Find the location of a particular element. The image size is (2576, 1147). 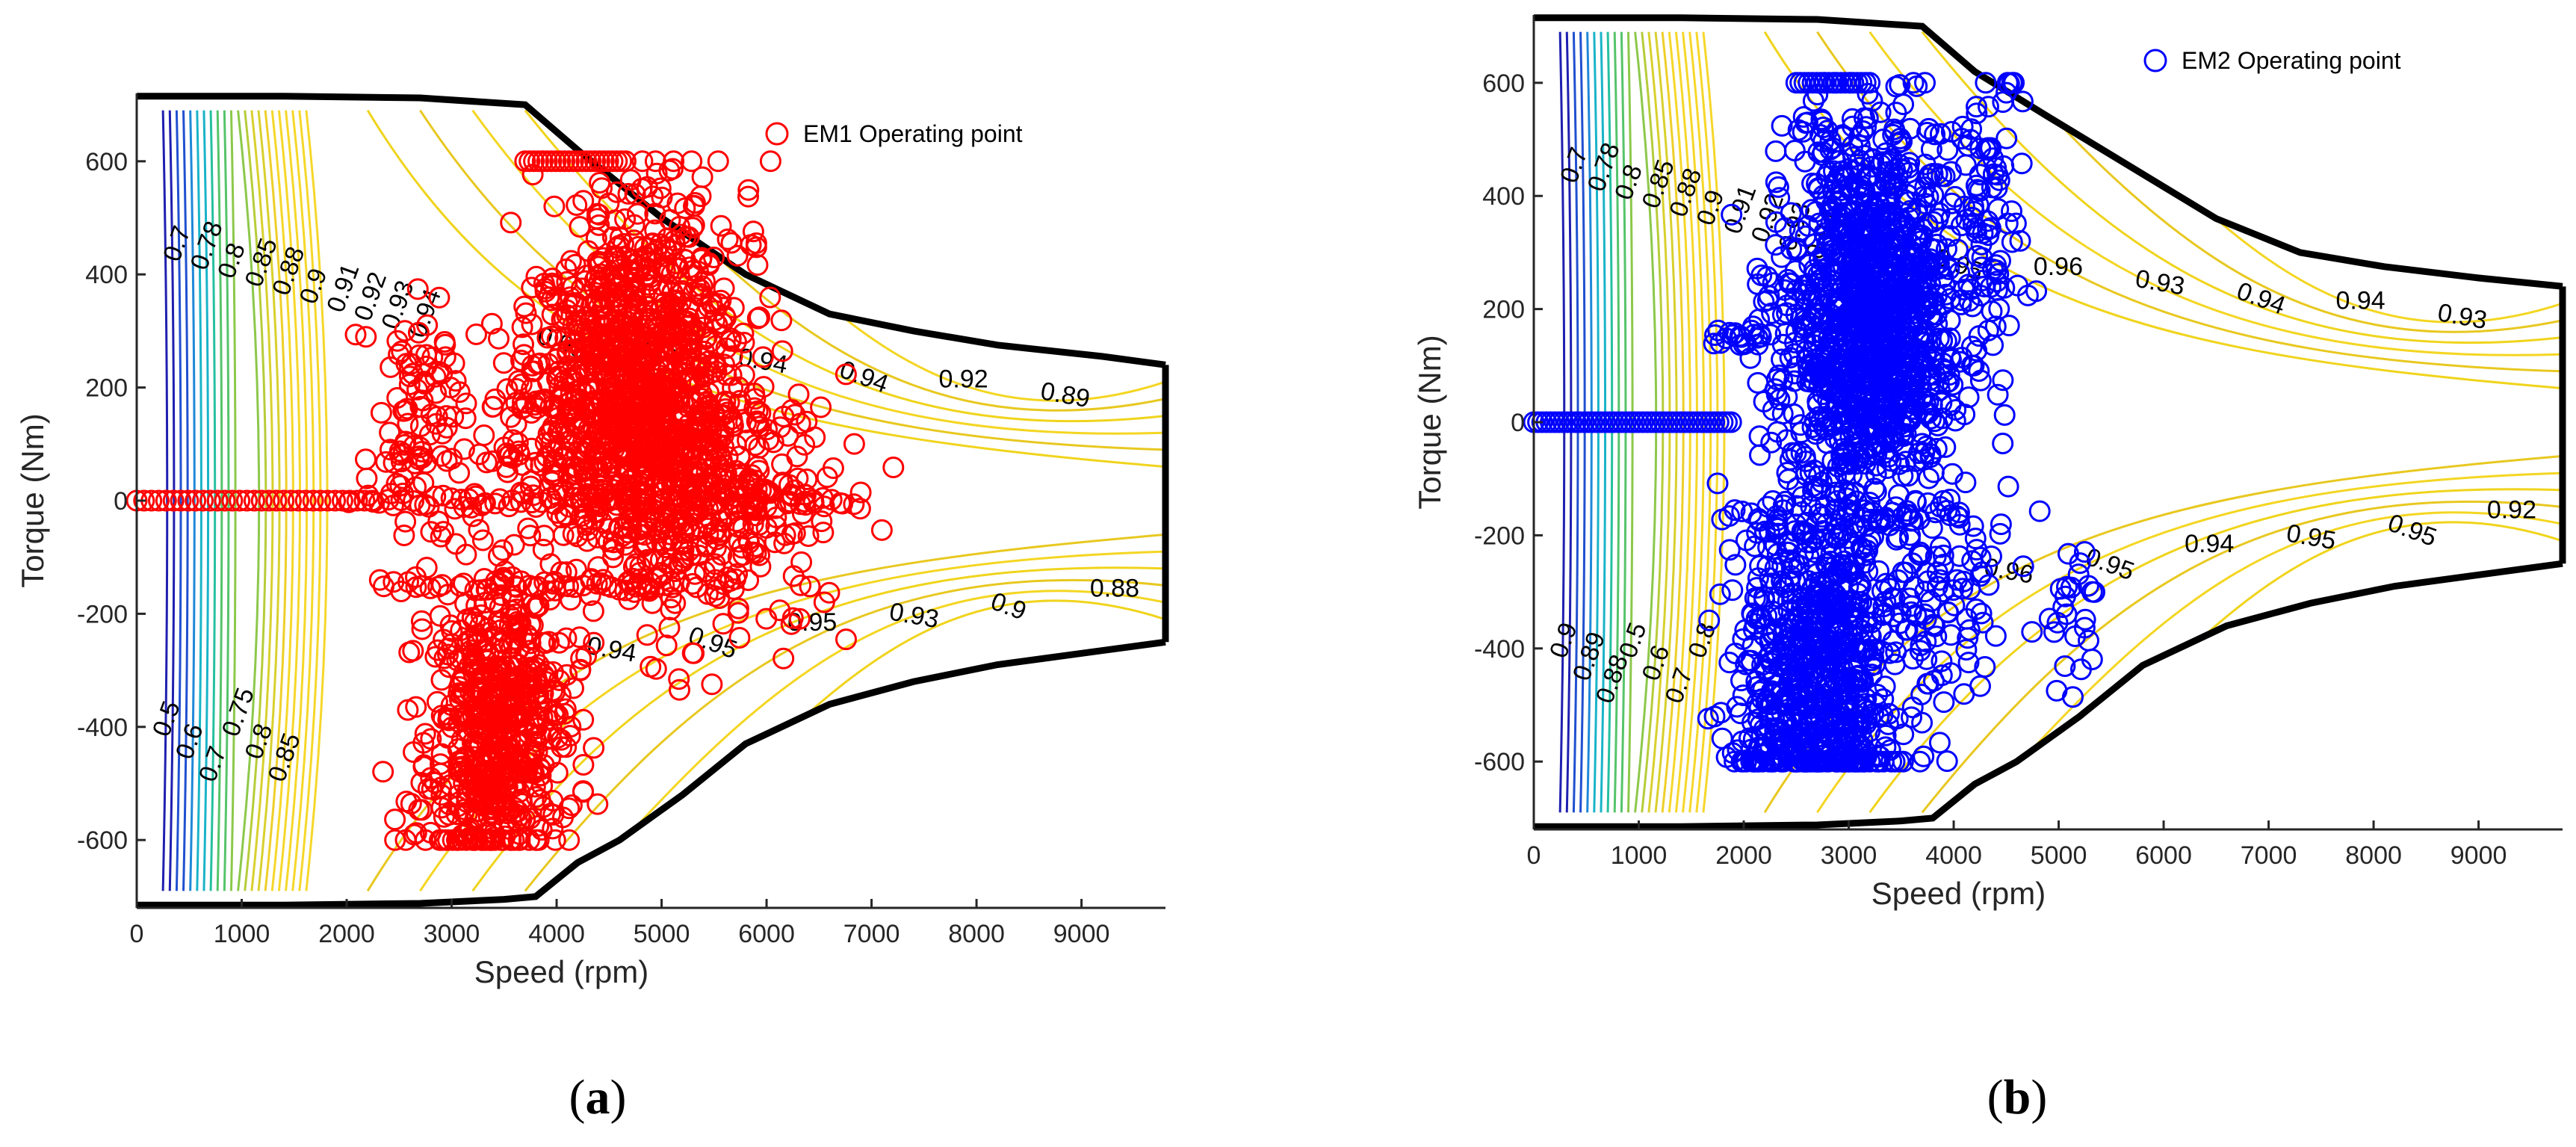

contour-value-label: 0.95 is located at coordinates (2412, 530).